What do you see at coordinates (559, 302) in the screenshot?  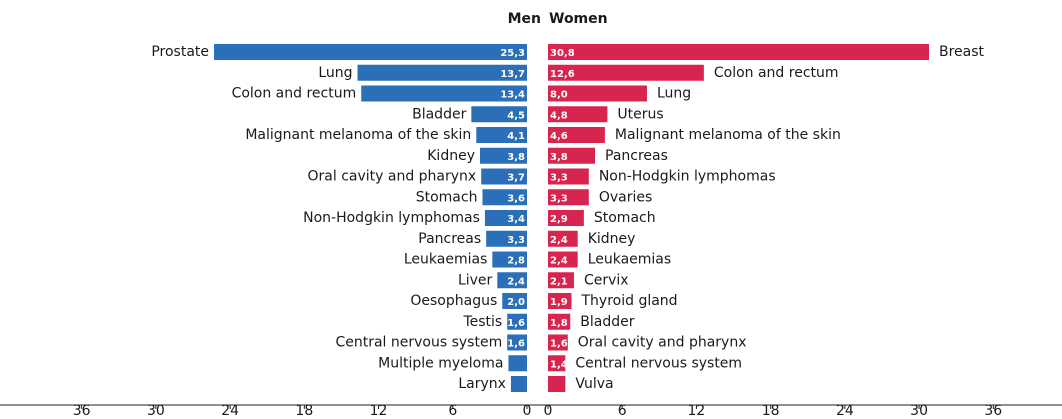 I see `value-label: 1,9` at bounding box center [559, 302].